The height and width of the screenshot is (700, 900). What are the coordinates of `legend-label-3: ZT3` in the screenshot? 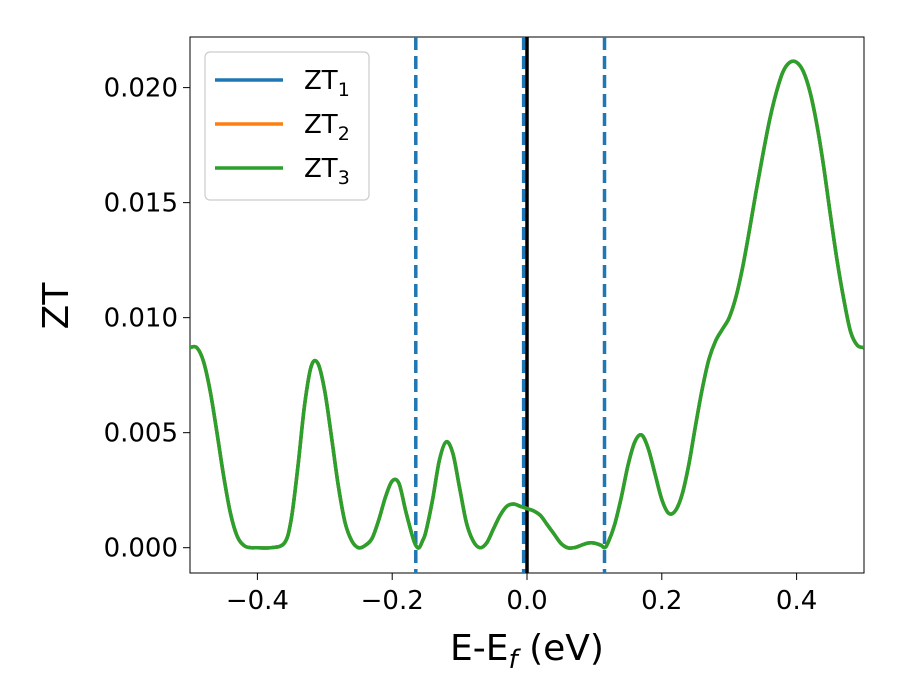 It's located at (327, 171).